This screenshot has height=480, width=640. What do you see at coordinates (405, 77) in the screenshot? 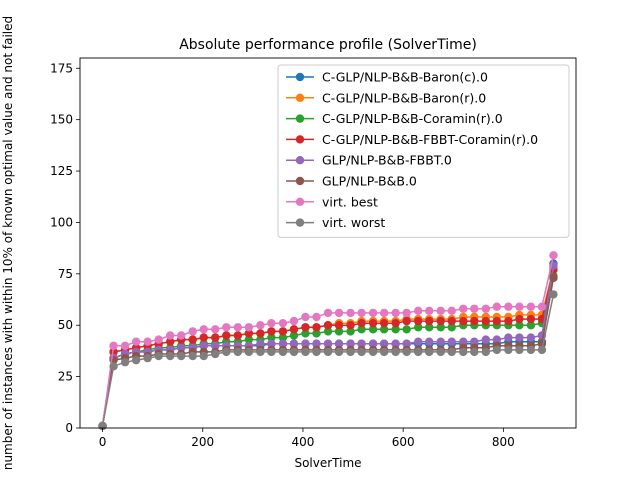
I see `legend-label: C-GLP/NLP-B&B-Baron(c).0` at bounding box center [405, 77].